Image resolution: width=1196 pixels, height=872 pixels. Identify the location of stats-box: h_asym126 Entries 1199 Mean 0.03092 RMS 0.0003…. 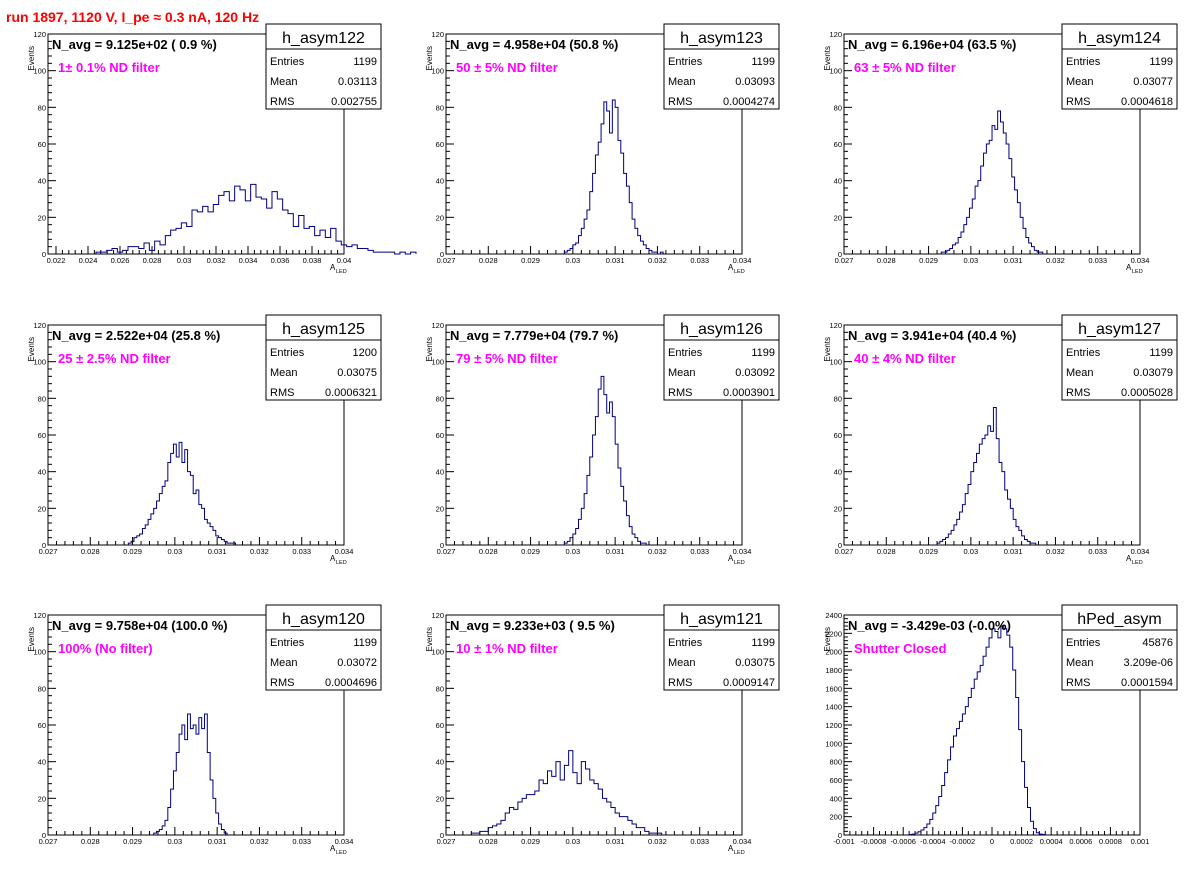
(721, 357).